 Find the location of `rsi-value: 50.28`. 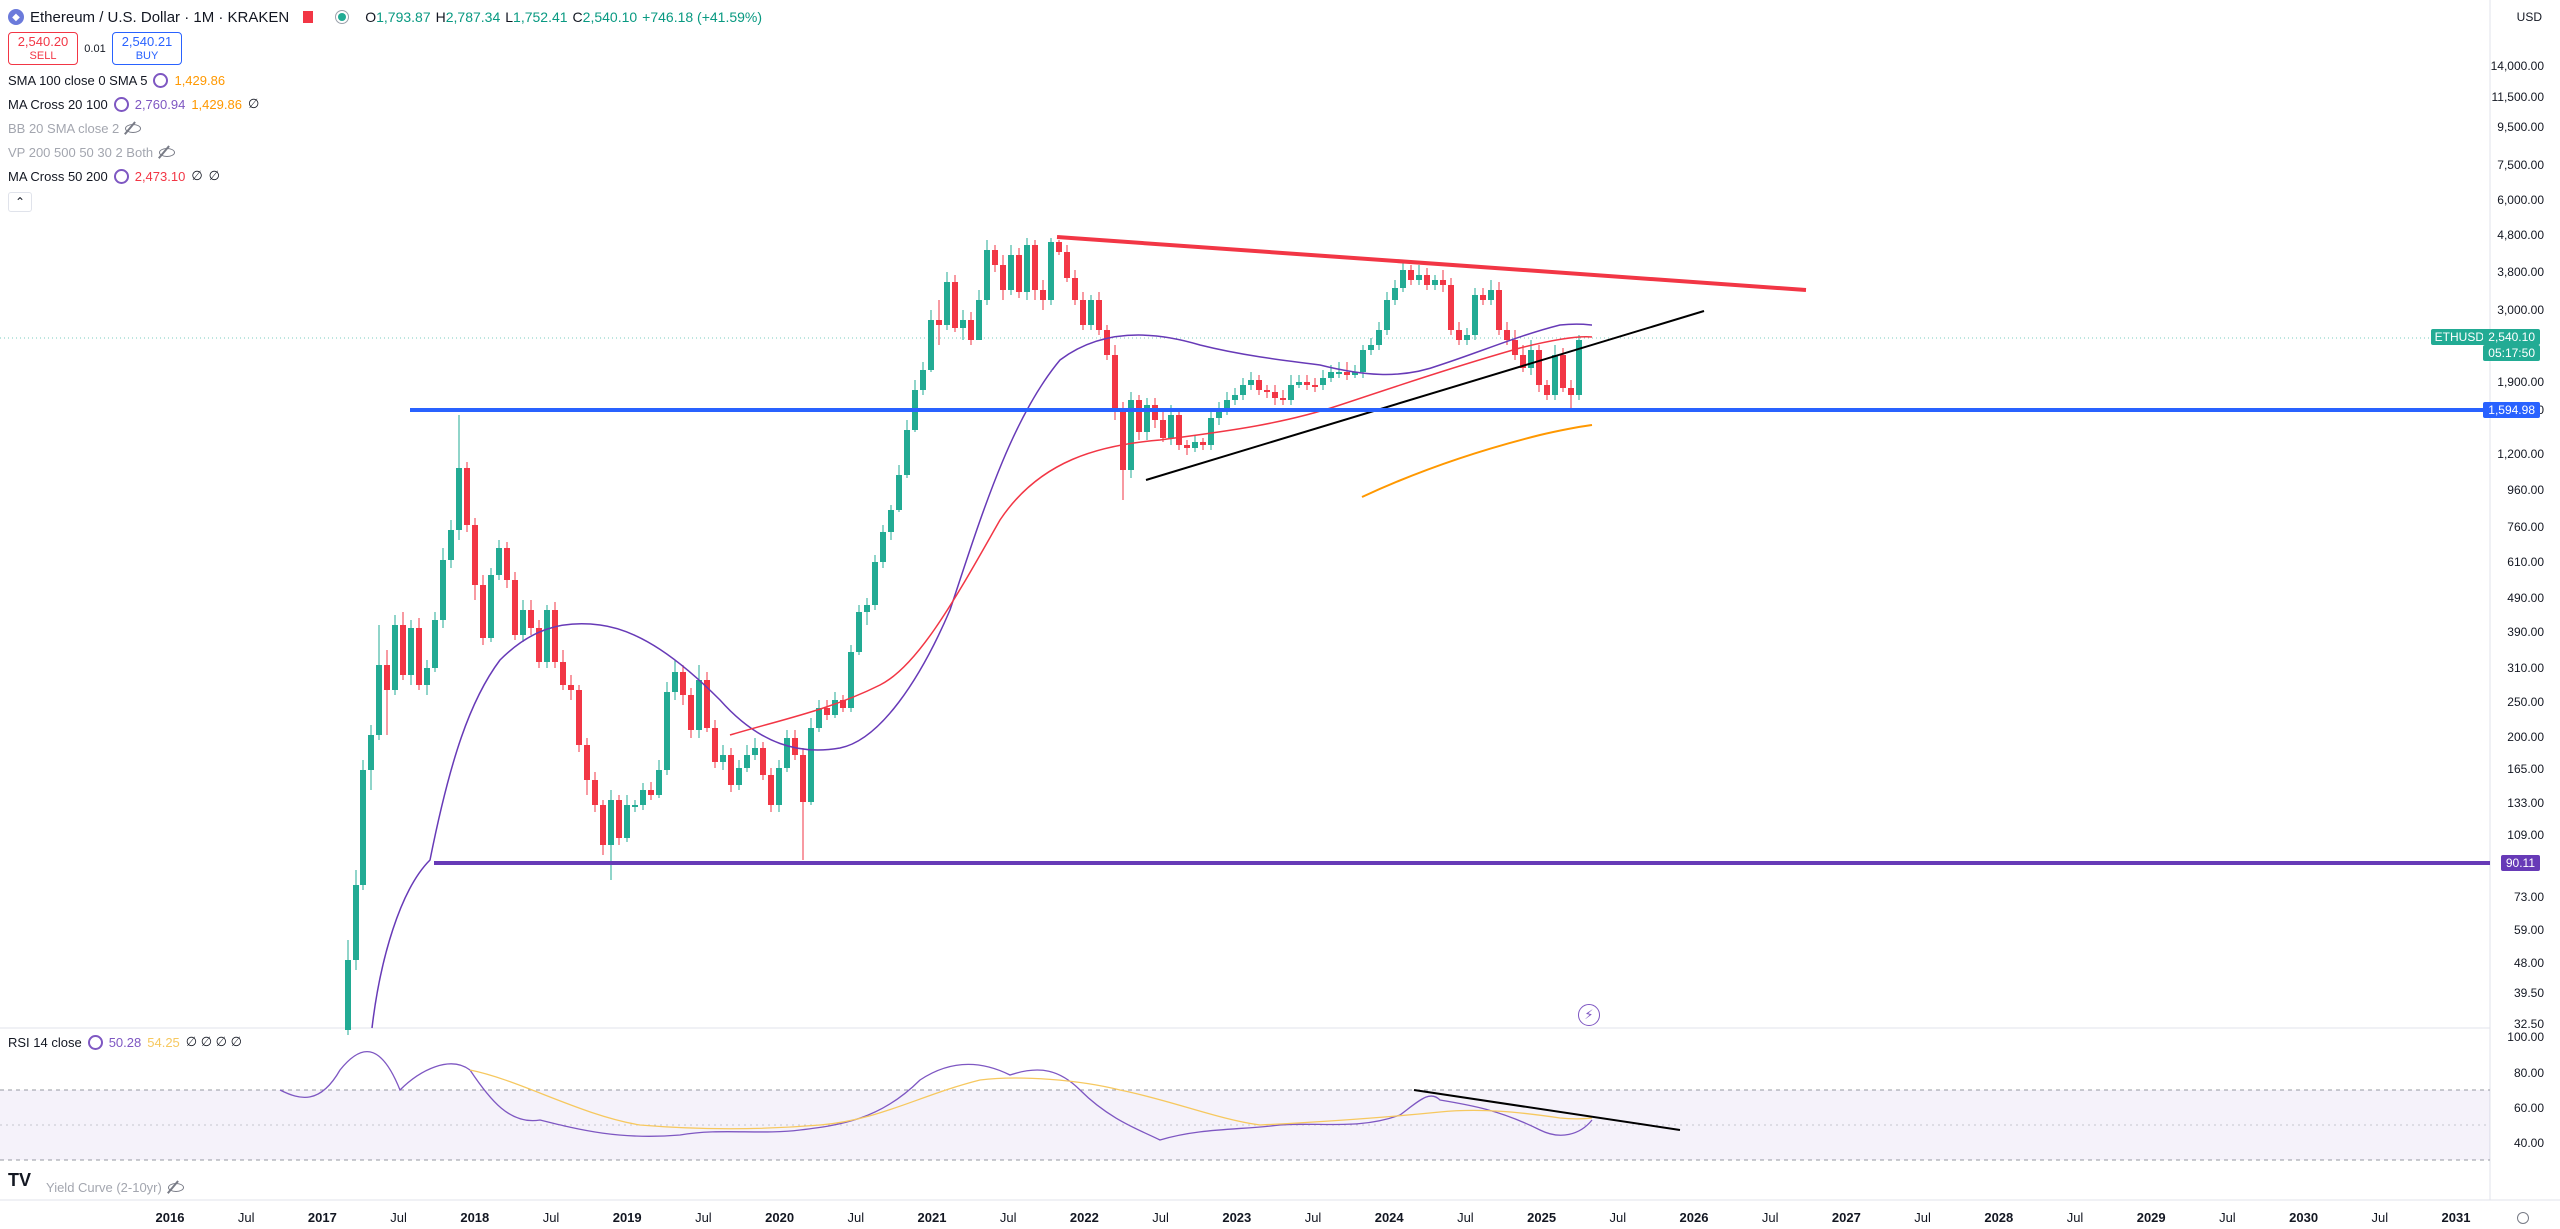

rsi-value: 50.28 is located at coordinates (125, 1042).